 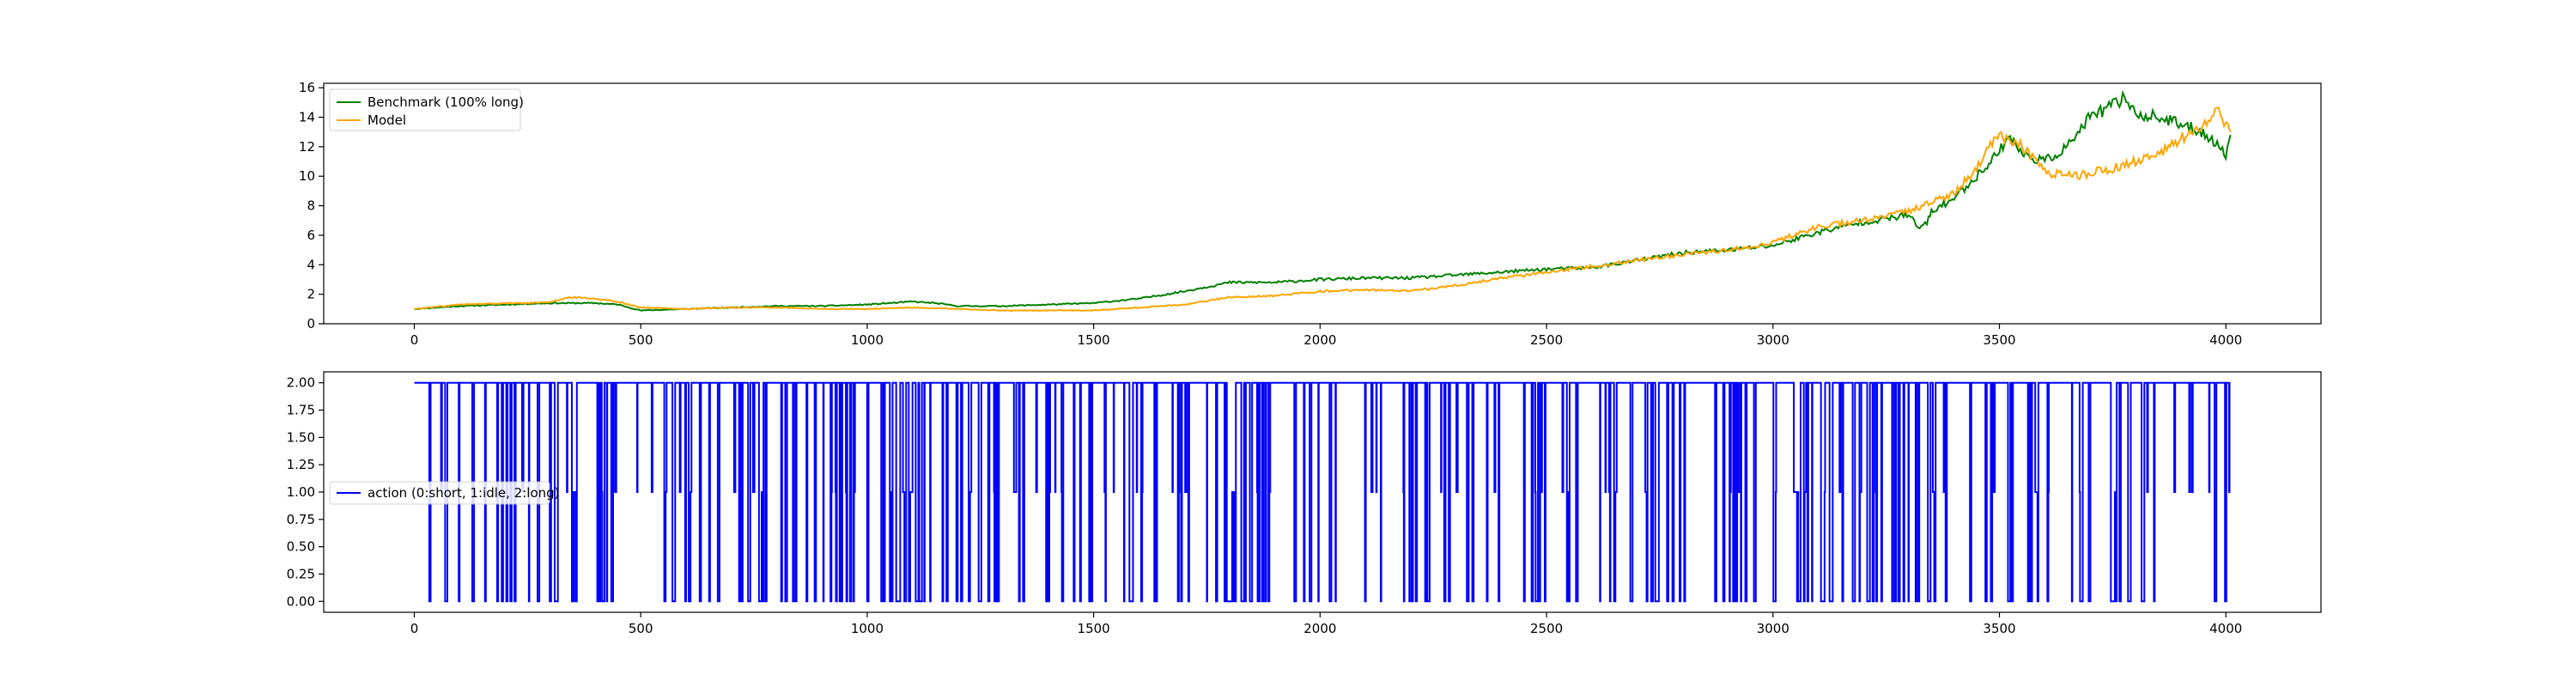 I want to click on y-tick-label: 14, so click(x=307, y=117).